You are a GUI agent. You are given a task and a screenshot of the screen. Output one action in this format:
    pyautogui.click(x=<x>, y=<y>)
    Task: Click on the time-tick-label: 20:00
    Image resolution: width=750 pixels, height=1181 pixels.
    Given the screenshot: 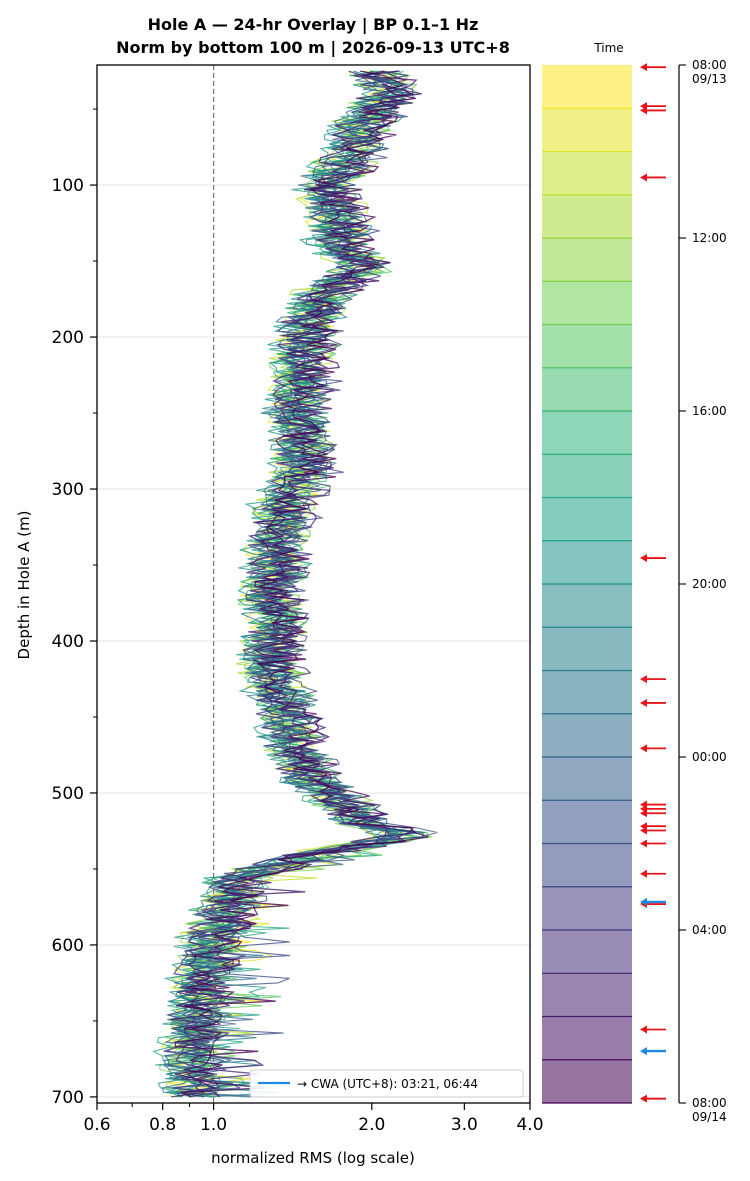 What is the action you would take?
    pyautogui.click(x=709, y=584)
    